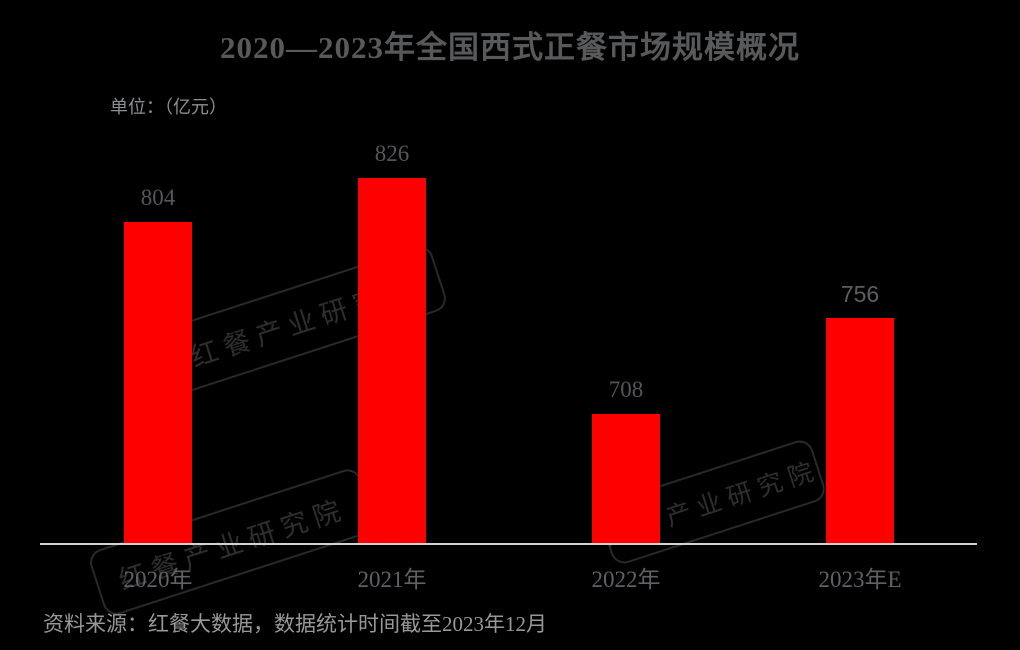 The image size is (1020, 650). What do you see at coordinates (508, 544) in the screenshot?
I see `x-axis-line` at bounding box center [508, 544].